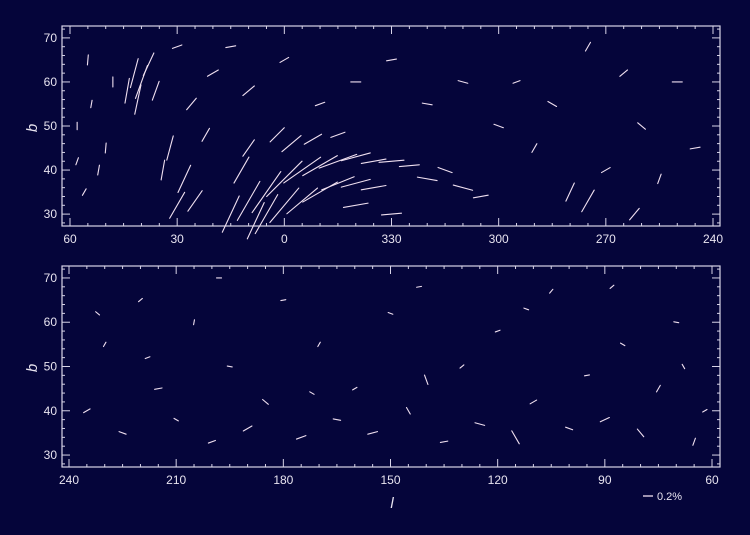  Describe the element at coordinates (390, 480) in the screenshot. I see `x-tick-label: 150` at that location.